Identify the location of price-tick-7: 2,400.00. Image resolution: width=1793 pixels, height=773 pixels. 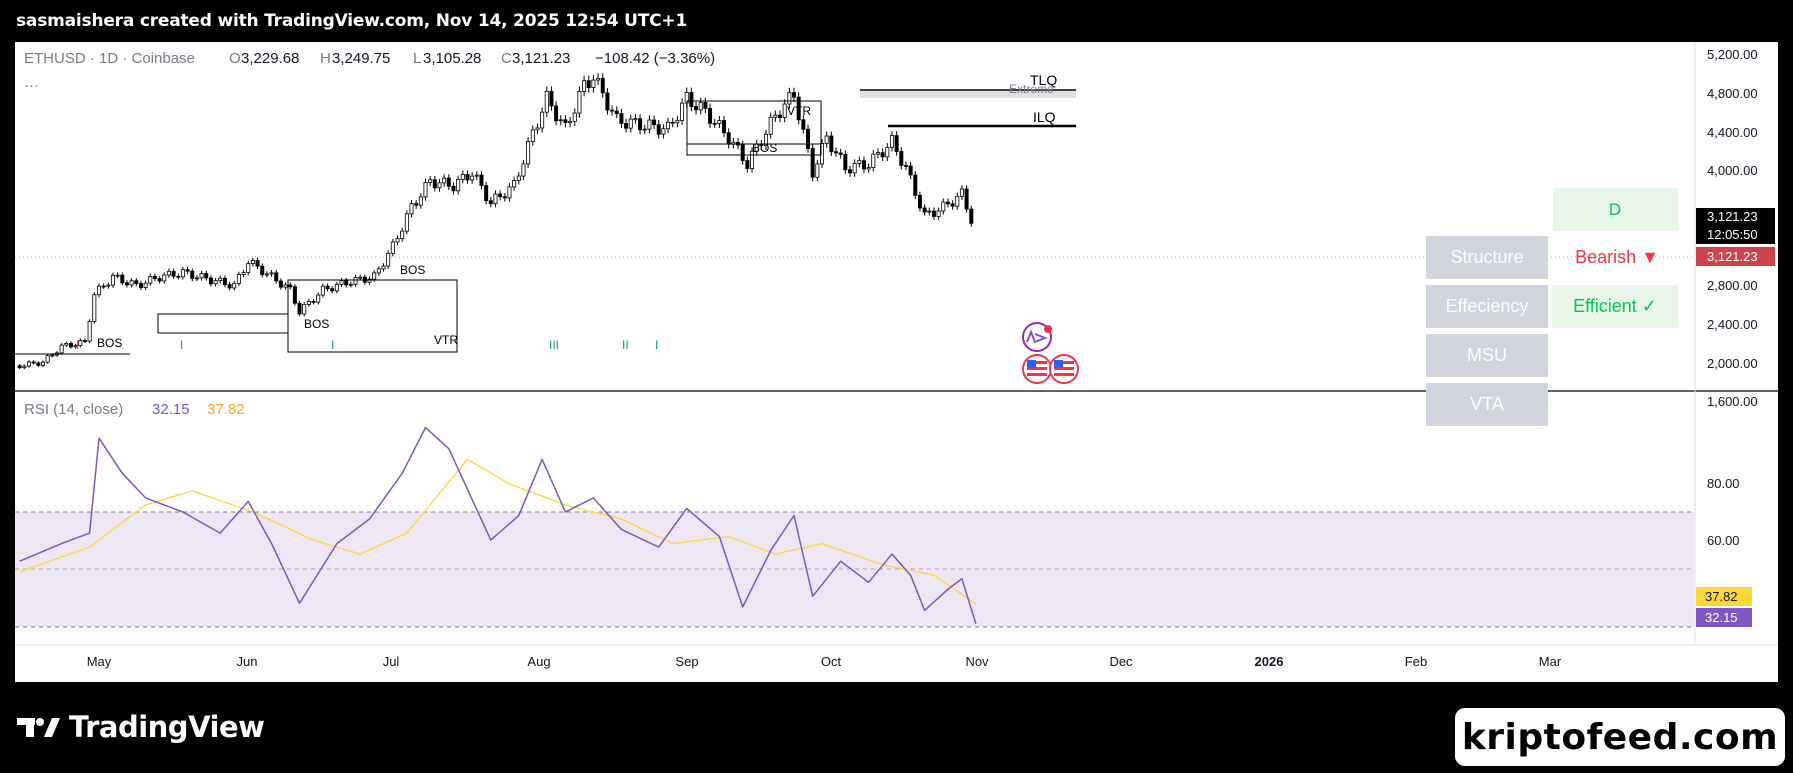
(1732, 324).